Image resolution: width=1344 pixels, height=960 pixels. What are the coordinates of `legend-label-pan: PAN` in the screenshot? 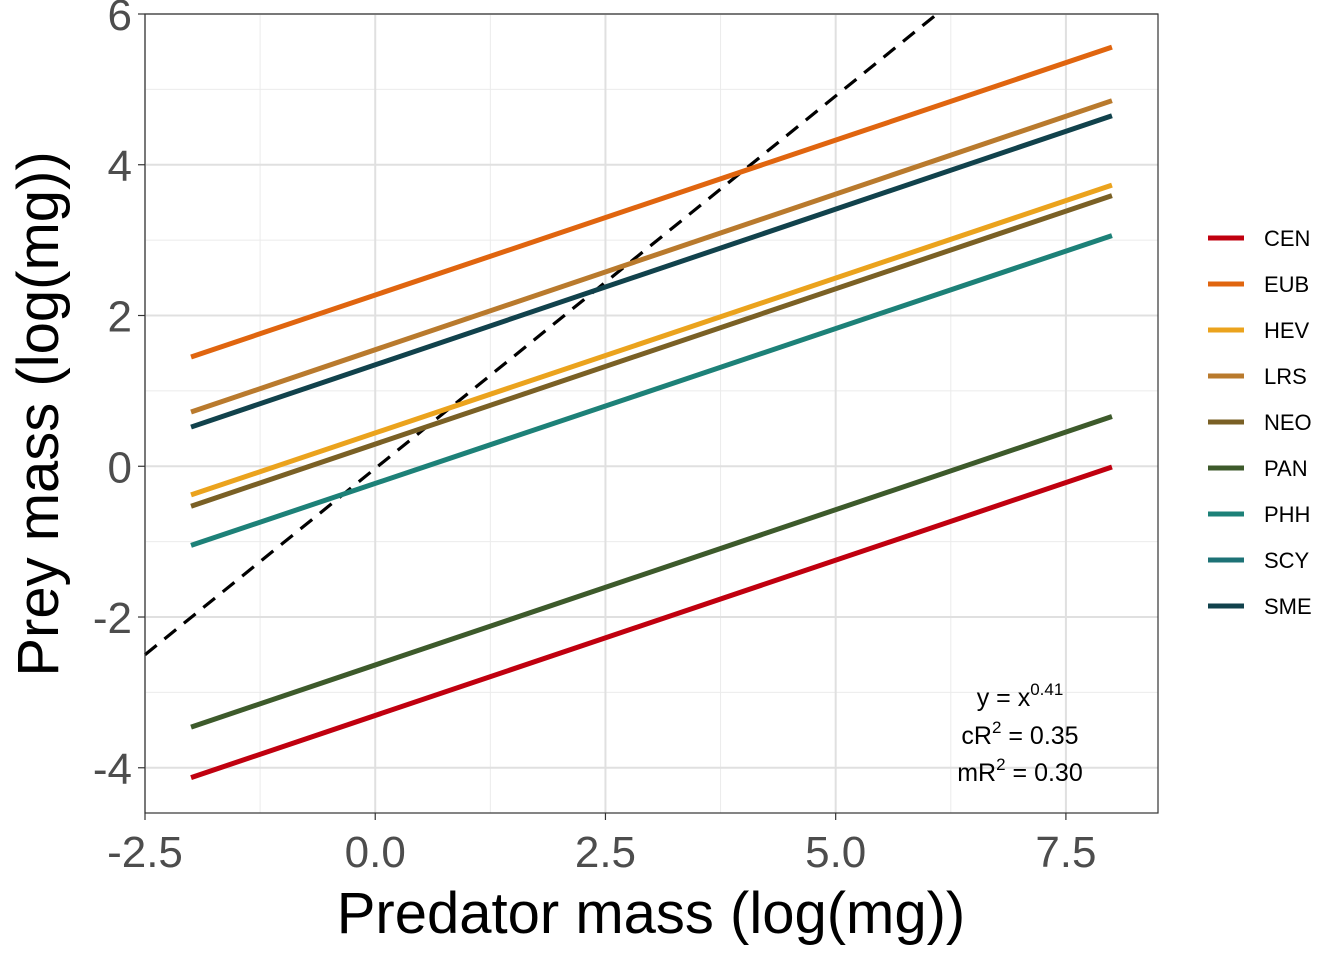 It's located at (1286, 468).